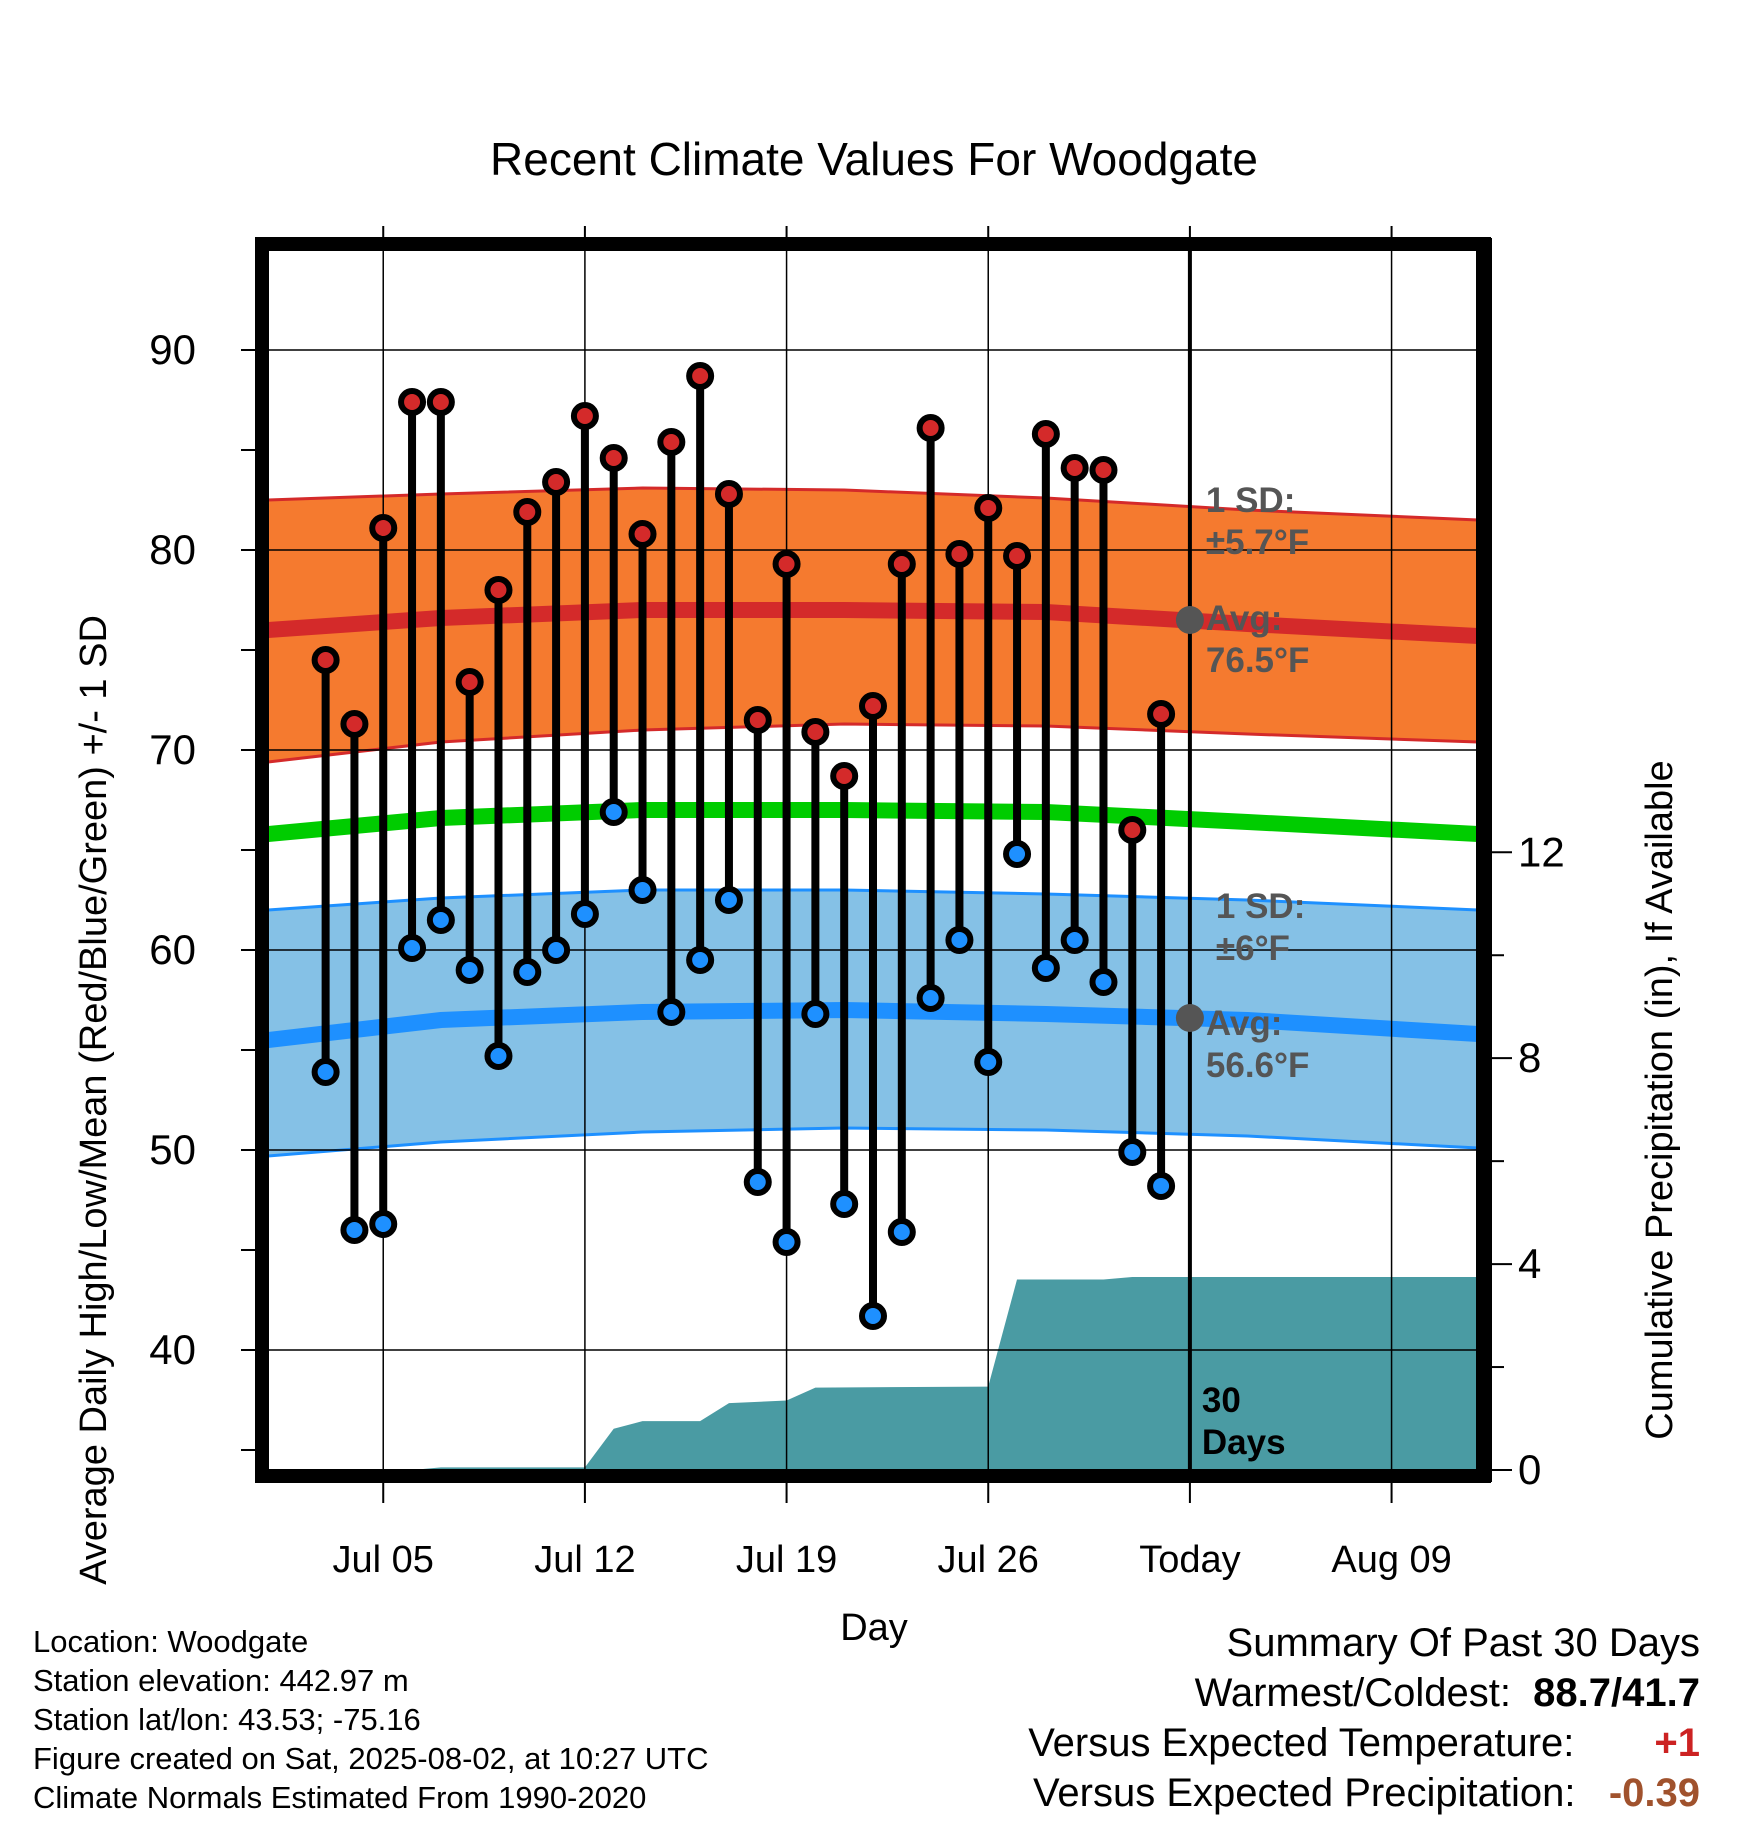 The width and height of the screenshot is (1748, 1828). I want to click on high-avg-marker, so click(1189, 620).